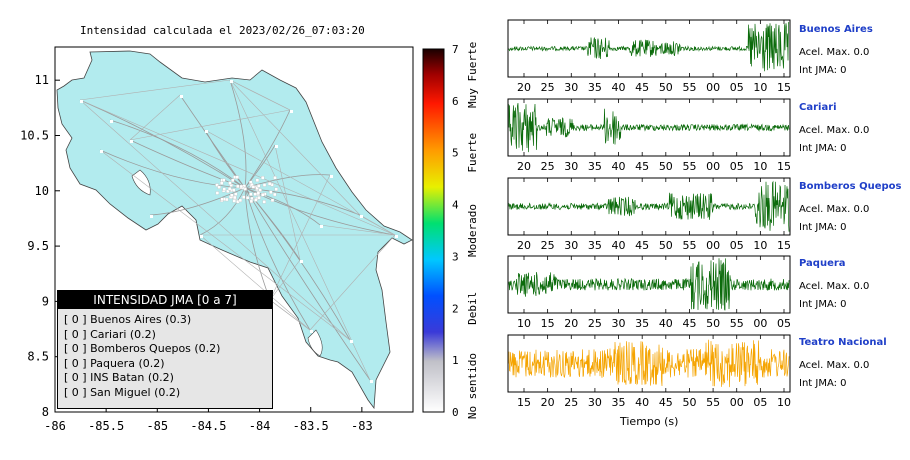 This screenshot has height=460, width=910. I want to click on colorbar-gradient, so click(433, 230).